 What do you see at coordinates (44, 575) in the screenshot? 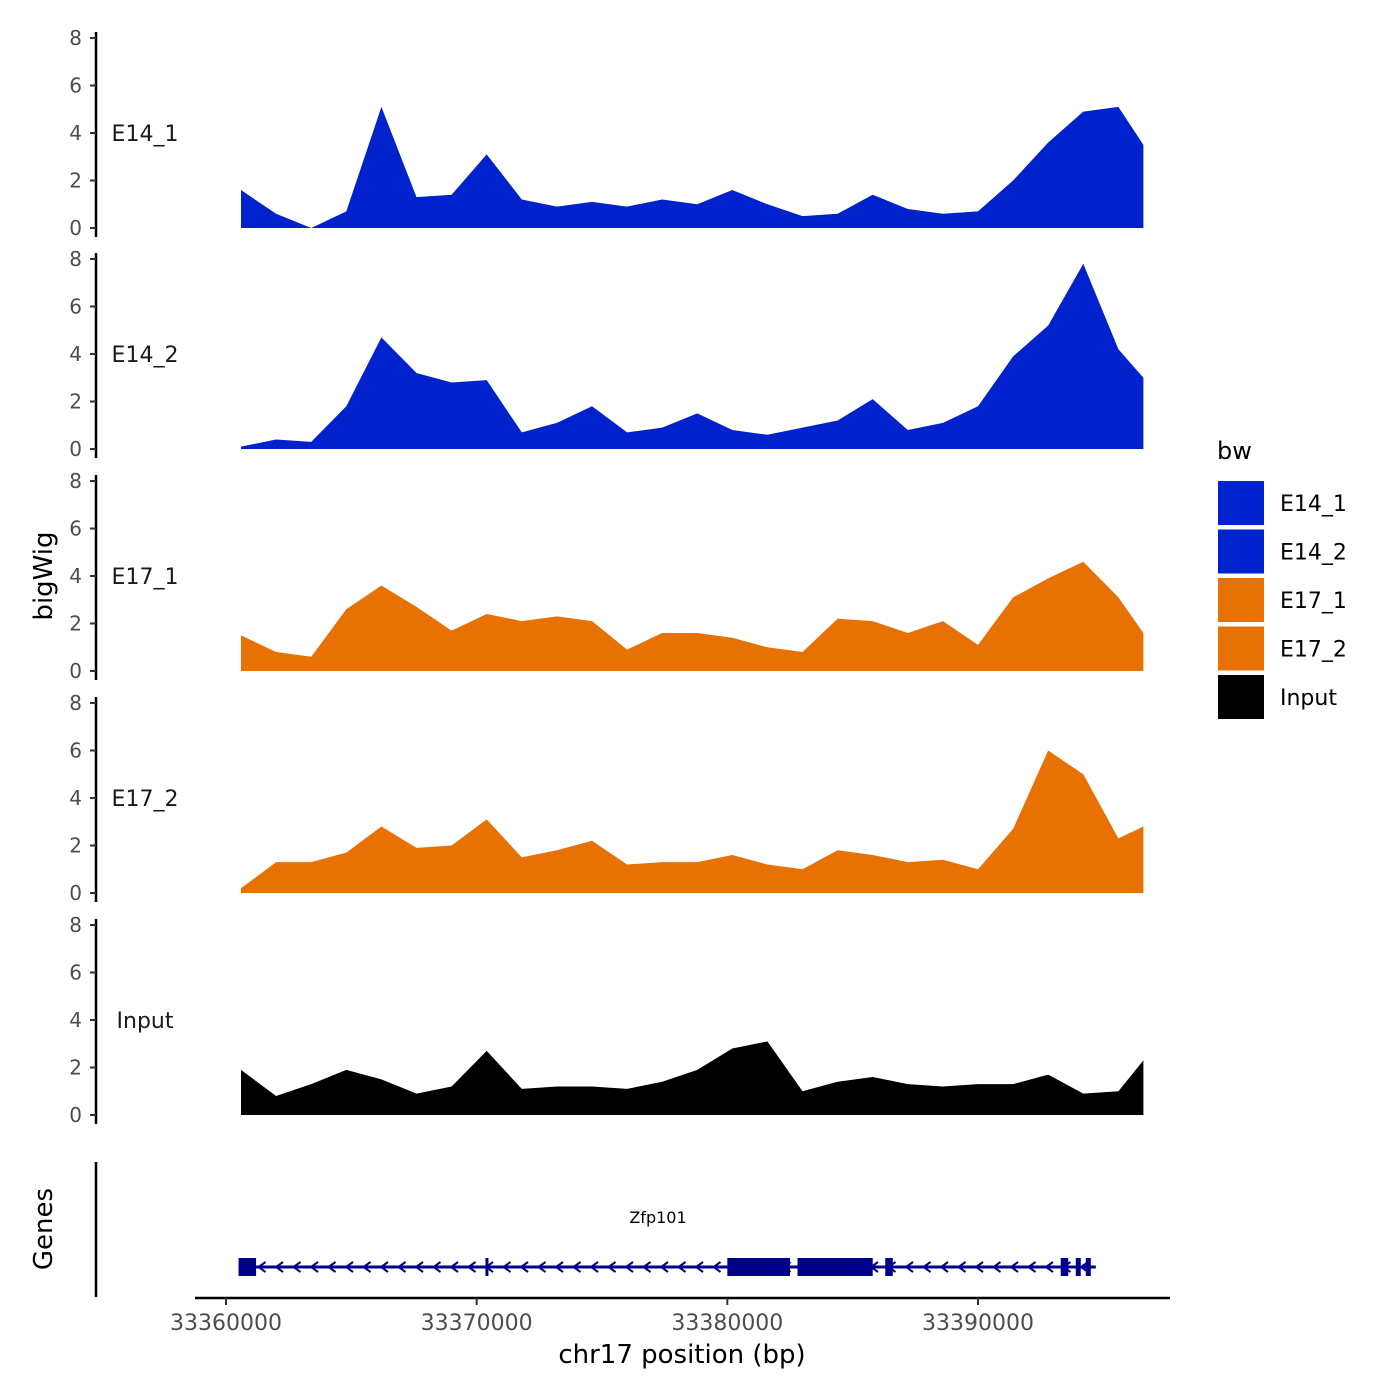
I see `y-axis-title: bigWig` at bounding box center [44, 575].